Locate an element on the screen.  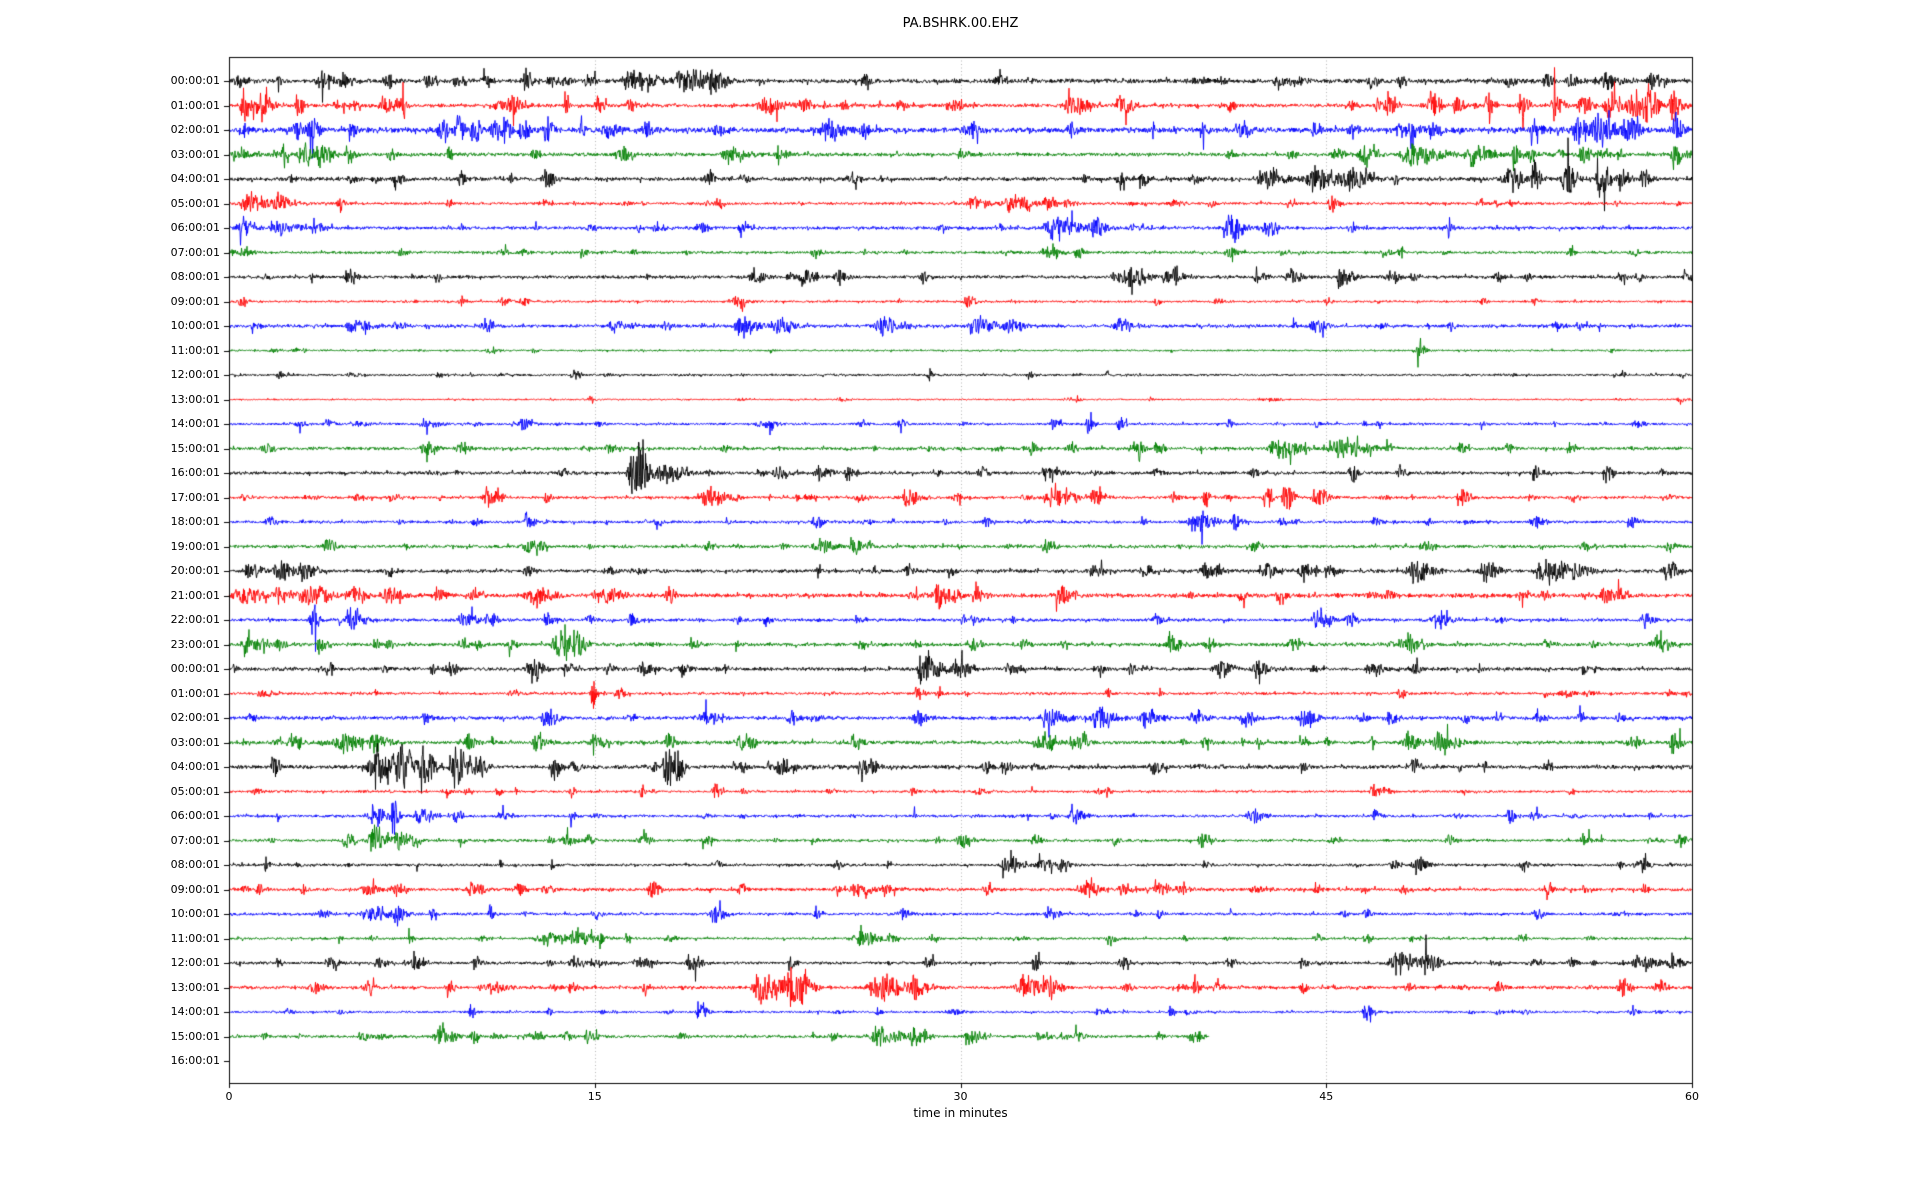
y-tick-label: 20:00:01 is located at coordinates (195, 570).